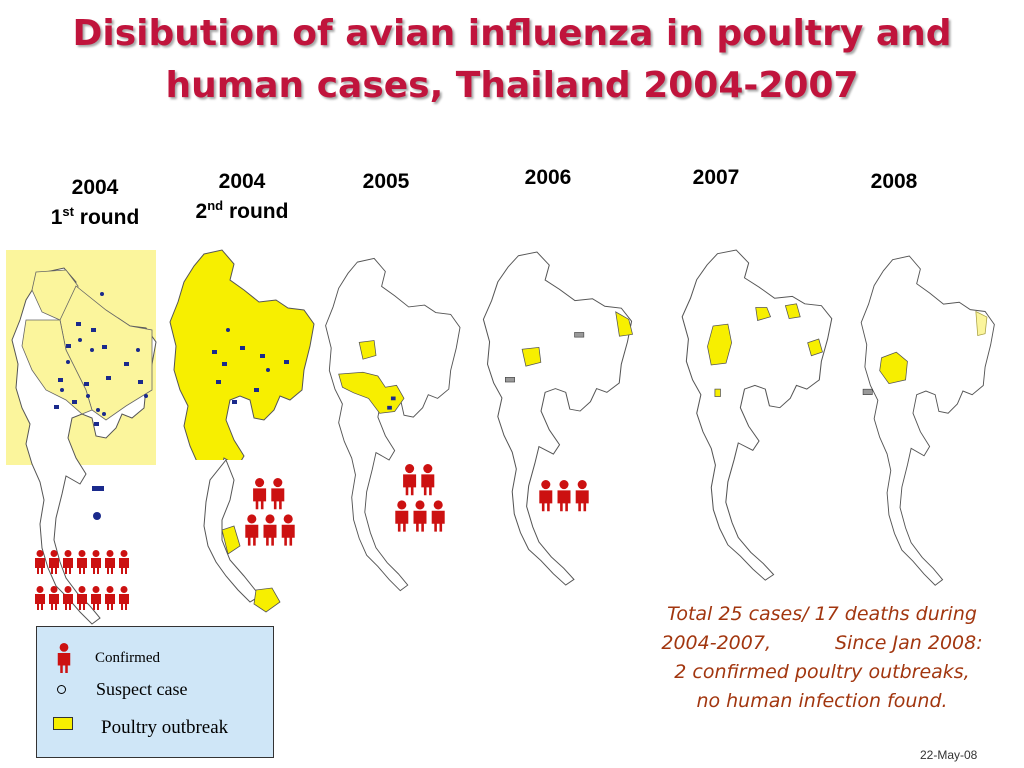 This screenshot has width=1024, height=768. What do you see at coordinates (127, 657) in the screenshot?
I see `legend-confirmed-label: Confirmed` at bounding box center [127, 657].